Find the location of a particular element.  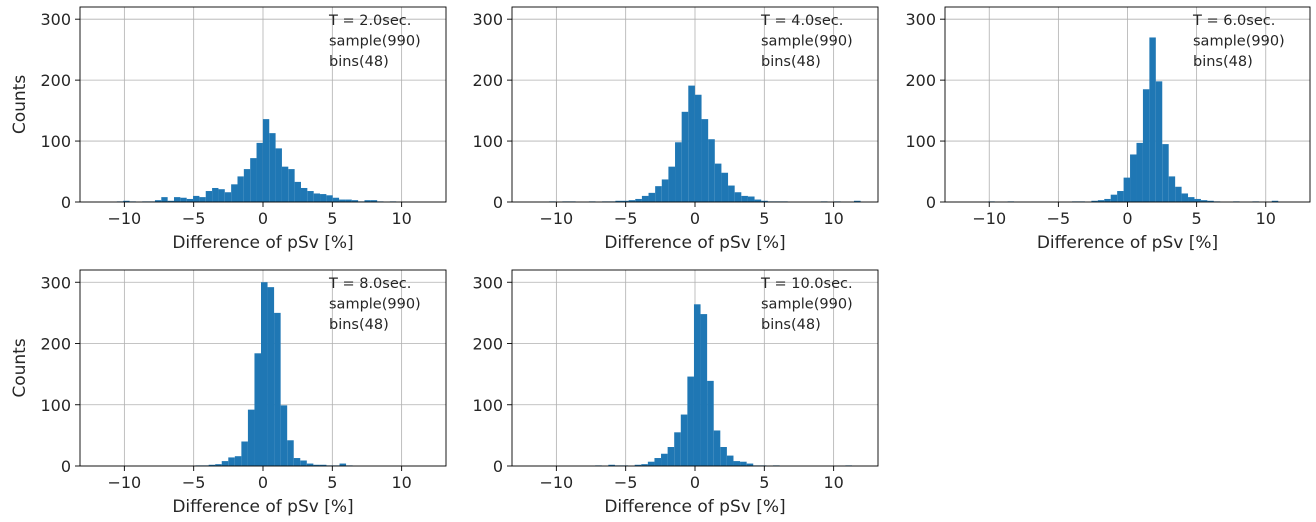

annotation-line: sample(990) is located at coordinates (1239, 42).